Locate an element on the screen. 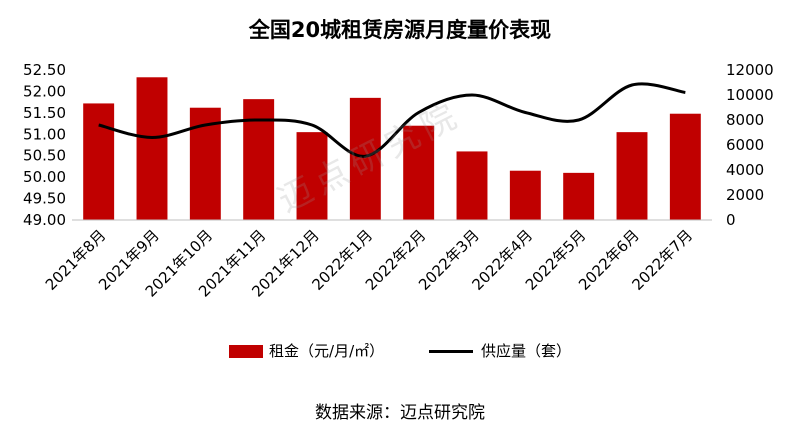 This screenshot has height=428, width=800. right-axis: 0 2000 4000 6000 8000 10000 12000 is located at coordinates (750, 145).